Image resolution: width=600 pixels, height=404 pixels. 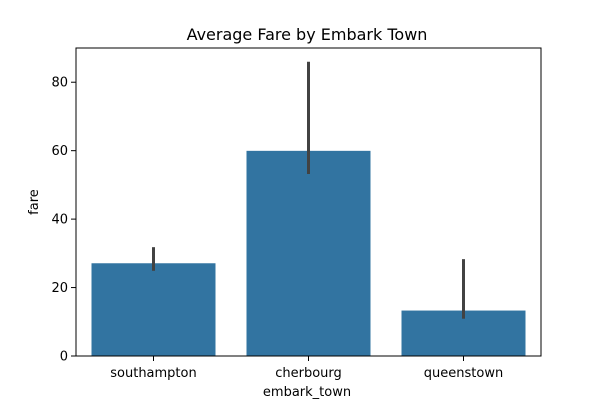 I want to click on x-axis-label: embark_town, so click(x=307, y=392).